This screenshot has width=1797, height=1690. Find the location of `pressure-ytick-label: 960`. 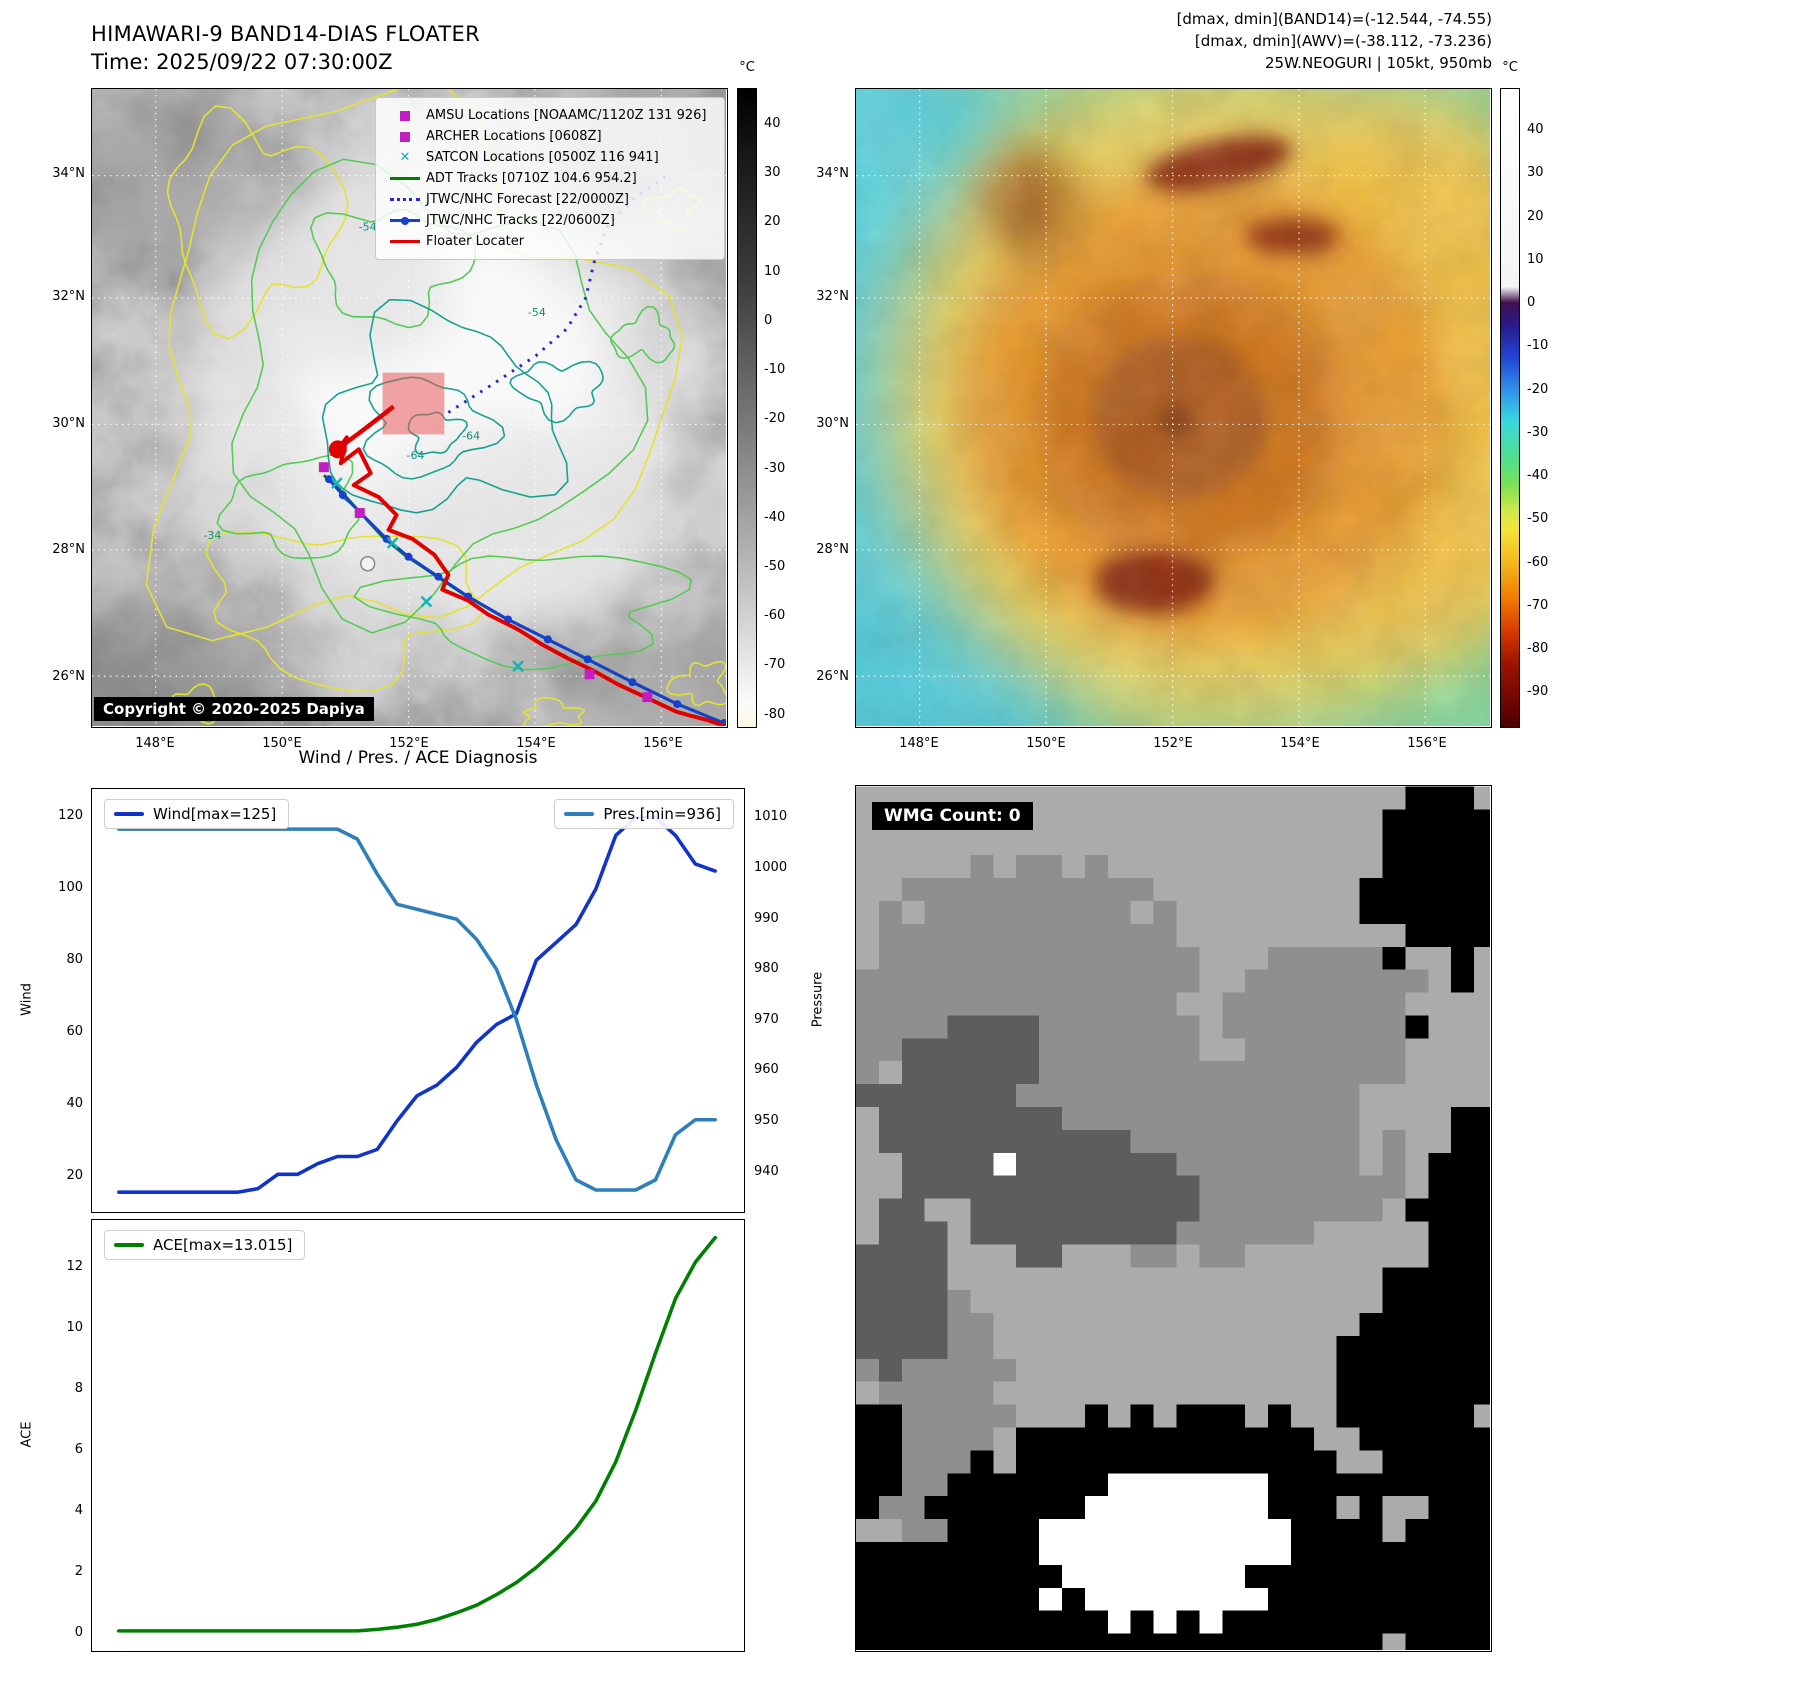

pressure-ytick-label: 960 is located at coordinates (766, 1070).